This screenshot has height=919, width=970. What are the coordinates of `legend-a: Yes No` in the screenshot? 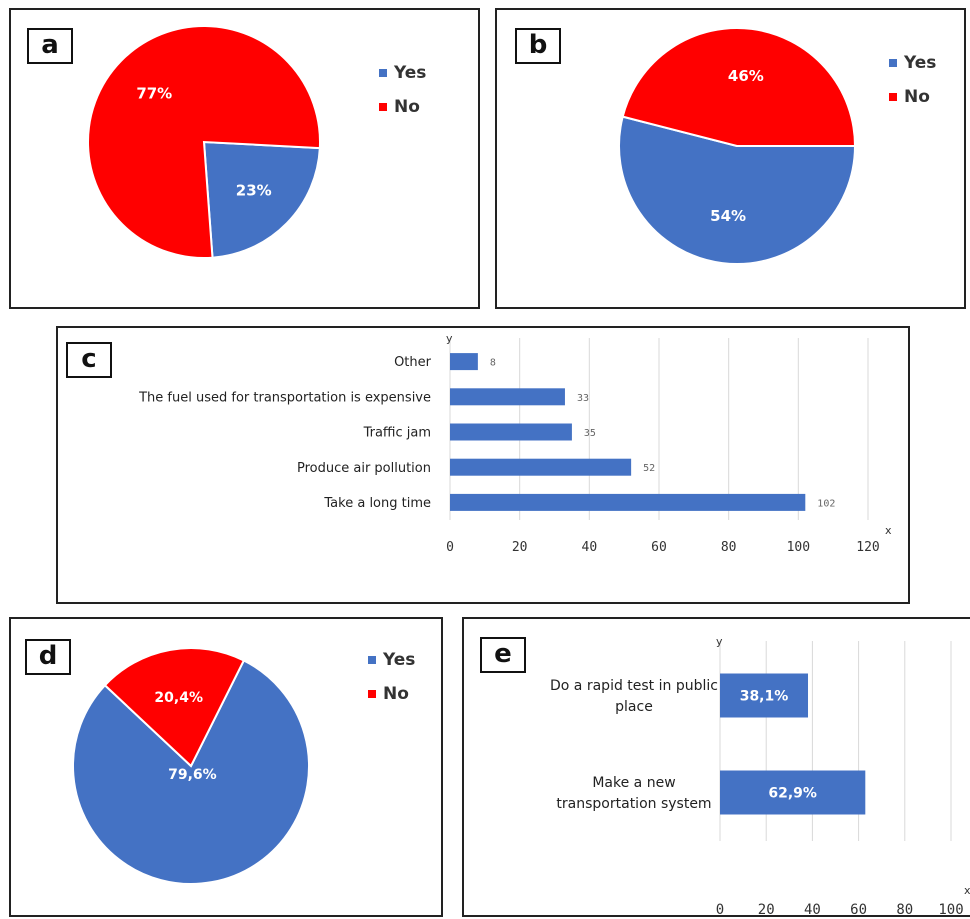 It's located at (402, 90).